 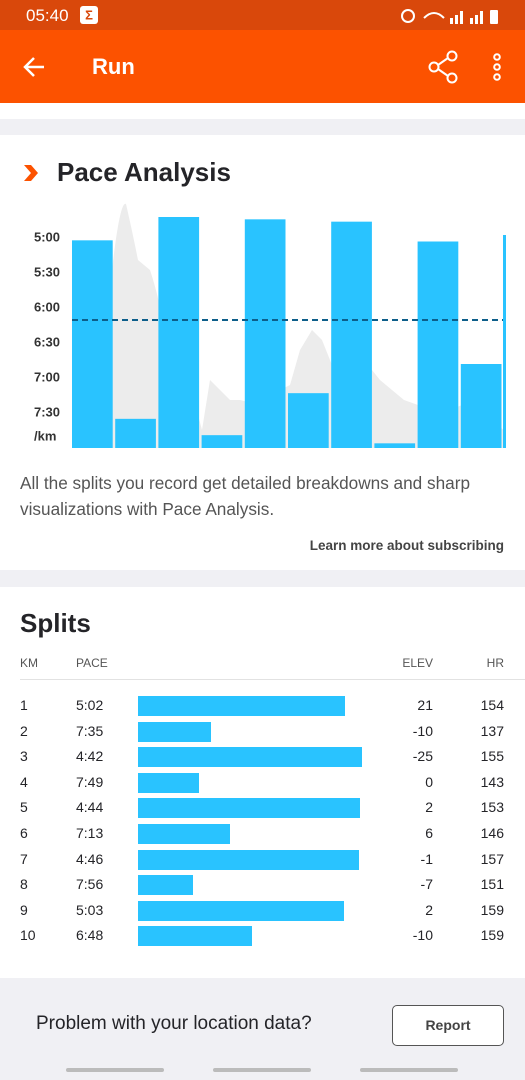 I want to click on svg-text: Σ, so click(x=89, y=14).